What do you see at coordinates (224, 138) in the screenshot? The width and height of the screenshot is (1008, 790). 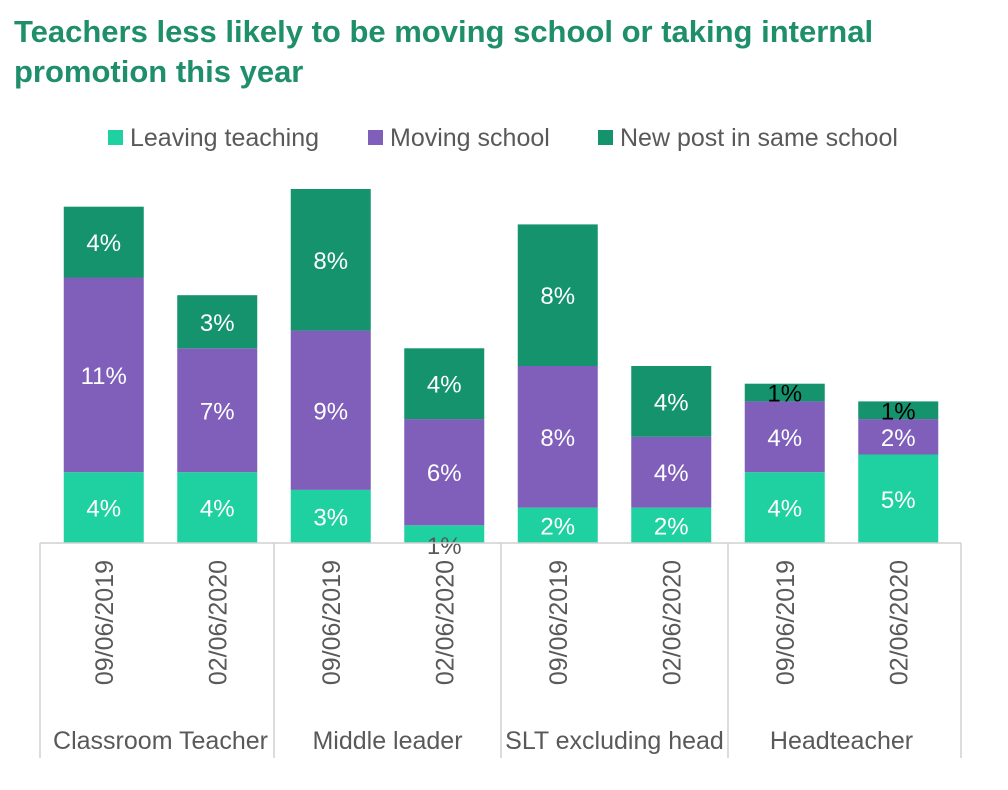 I see `legend-label-0: Leaving teaching` at bounding box center [224, 138].